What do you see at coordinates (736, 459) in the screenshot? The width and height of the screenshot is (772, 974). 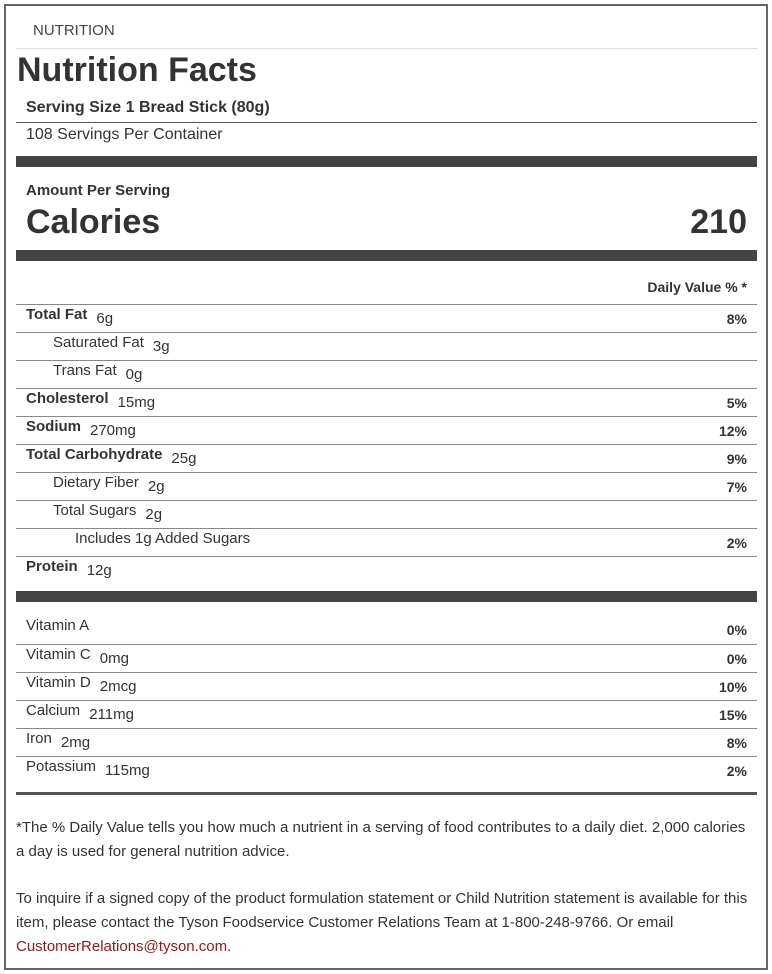 I see `daily-value: 9%` at bounding box center [736, 459].